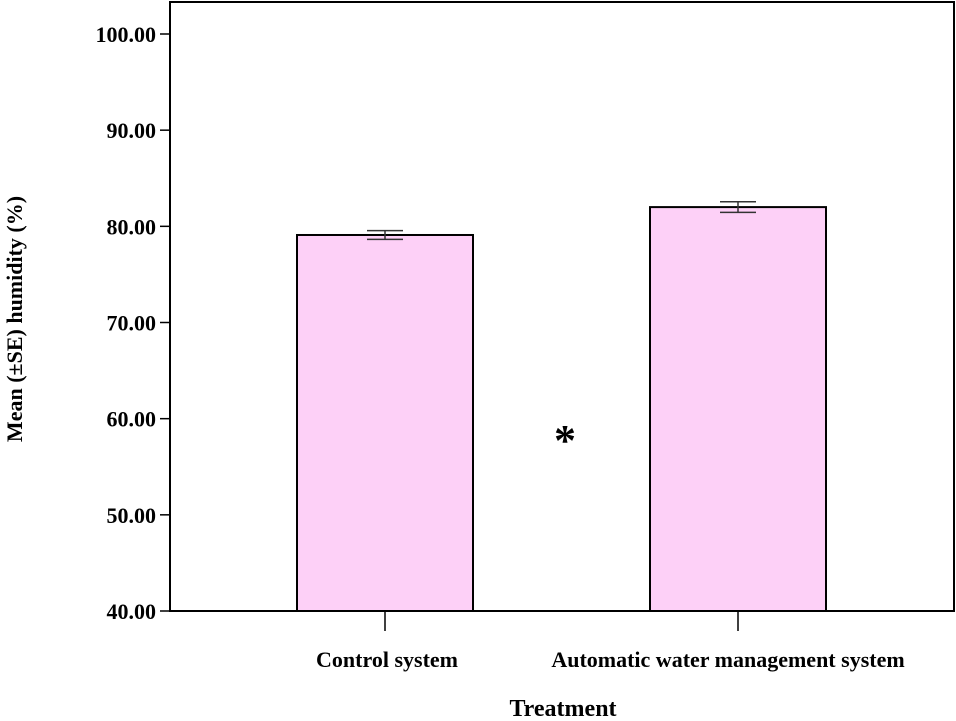 This screenshot has height=721, width=956. I want to click on y-tick-label: 70.00, so click(132, 323).